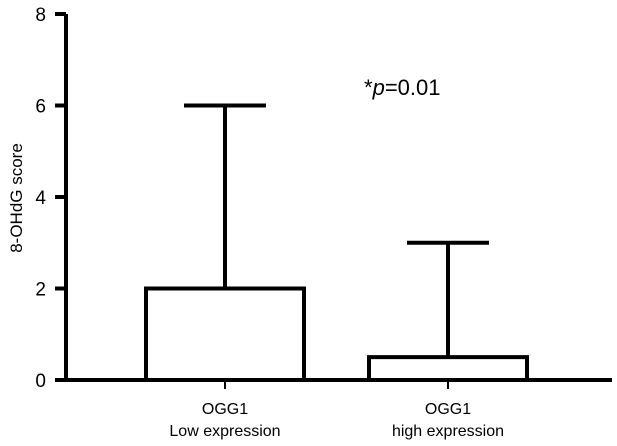  What do you see at coordinates (51, 198) in the screenshot?
I see `y-axis: 0 2 4 6 8` at bounding box center [51, 198].